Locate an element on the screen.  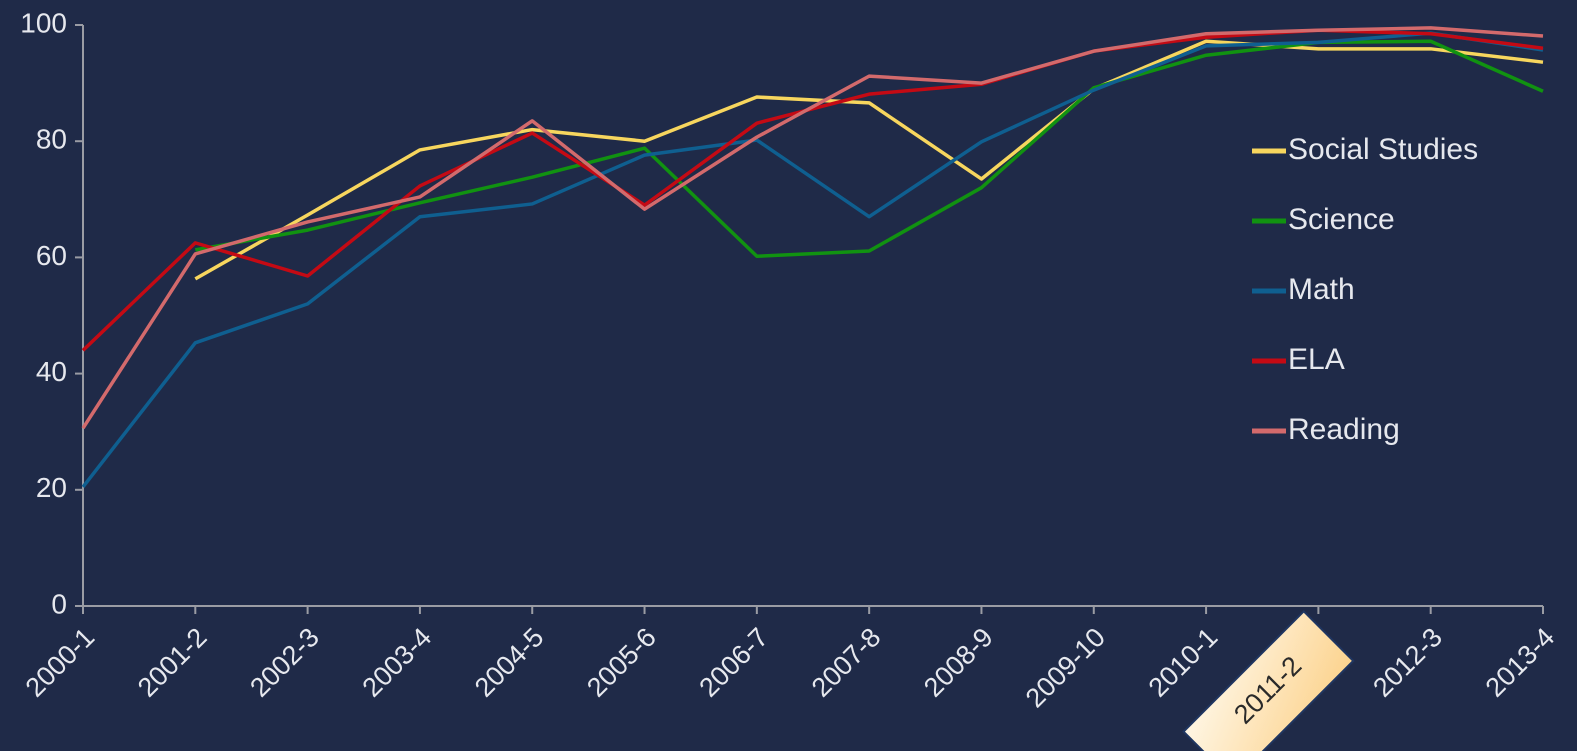
y-tick-label: 80 is located at coordinates (51, 139).